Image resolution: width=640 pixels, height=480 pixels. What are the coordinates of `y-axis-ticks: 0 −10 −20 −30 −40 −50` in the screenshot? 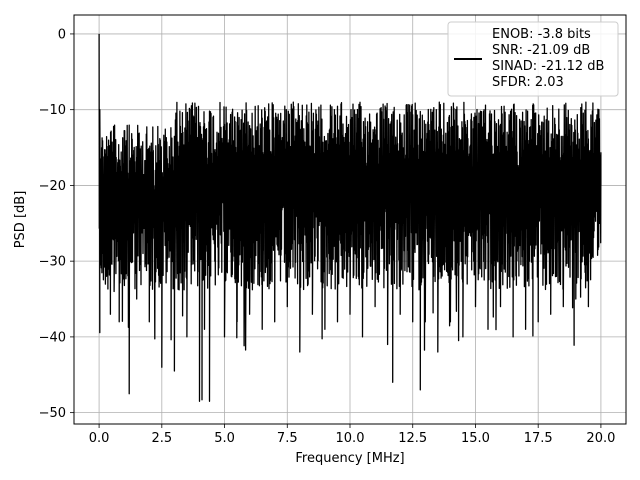 It's located at (56, 224).